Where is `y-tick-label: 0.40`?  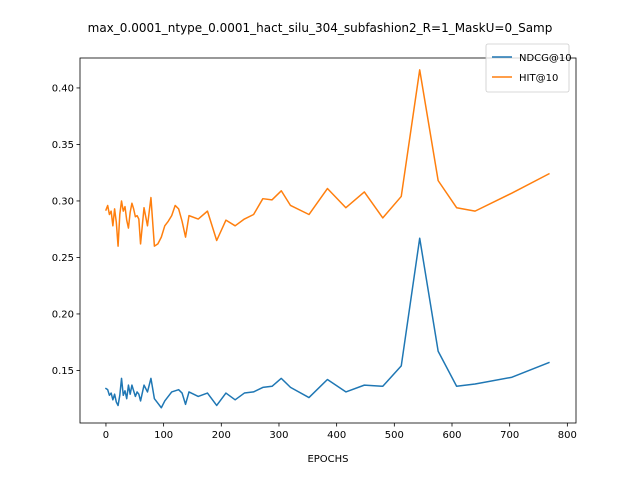
y-tick-label: 0.40 is located at coordinates (63, 88).